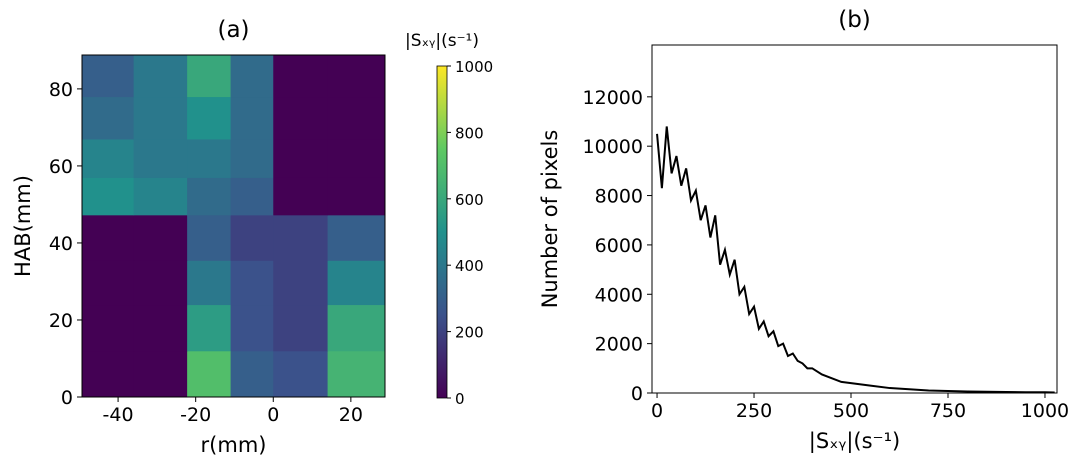 Image resolution: width=1075 pixels, height=465 pixels. What do you see at coordinates (23, 226) in the screenshot?
I see `y-axis-label: HAB(mm)` at bounding box center [23, 226].